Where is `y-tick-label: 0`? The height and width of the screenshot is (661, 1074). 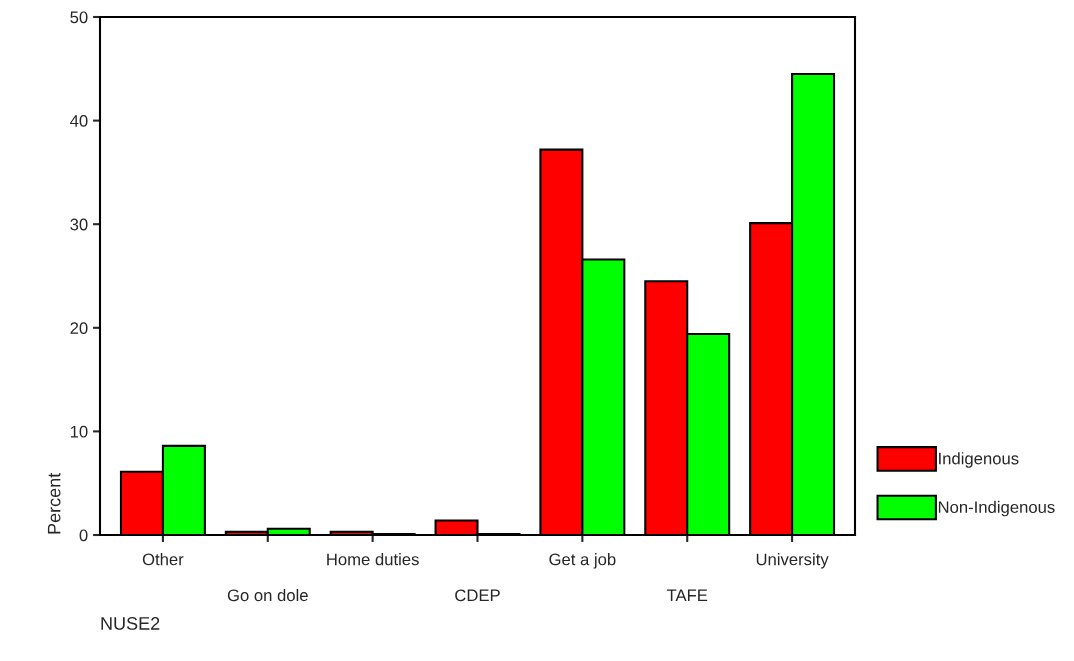
y-tick-label: 0 is located at coordinates (83, 535).